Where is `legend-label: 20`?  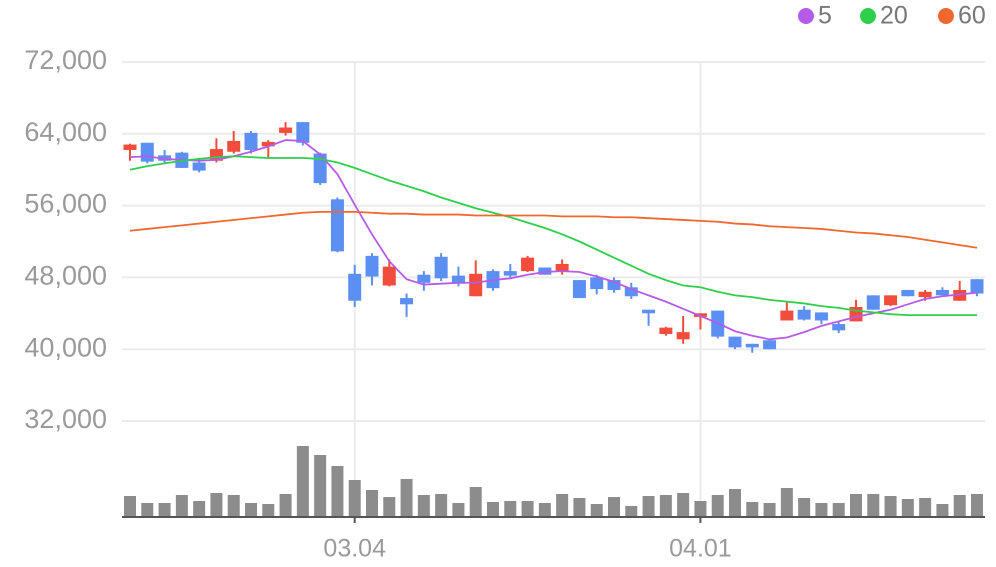 legend-label: 20 is located at coordinates (894, 16).